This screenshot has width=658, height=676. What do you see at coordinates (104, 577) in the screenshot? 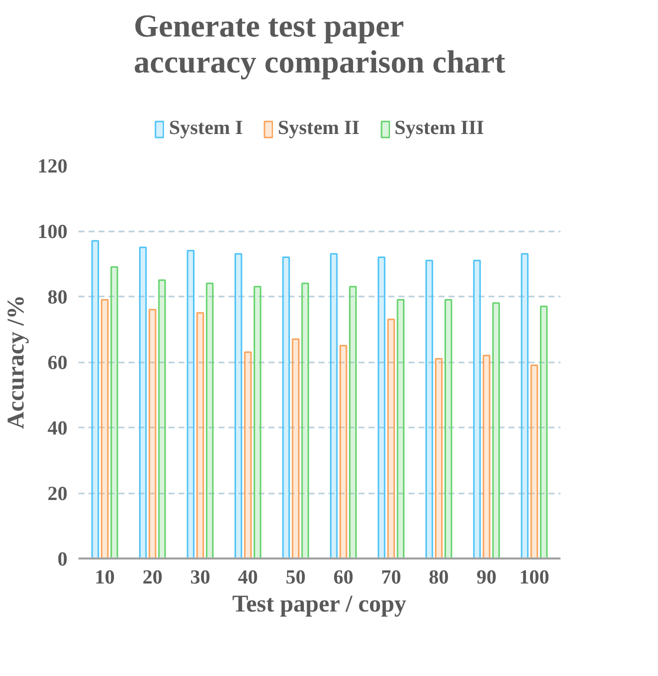
I see `x-tick-label: 10` at bounding box center [104, 577].